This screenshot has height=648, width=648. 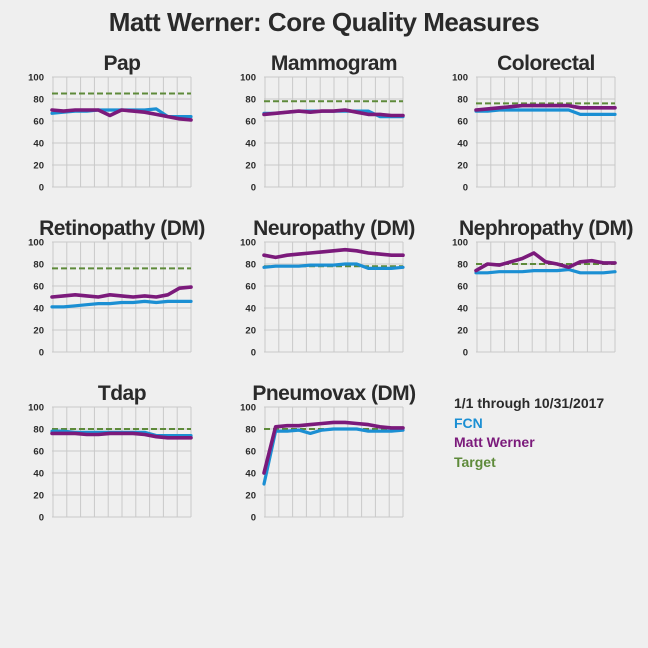 I want to click on panel-title-retinopathy: Retinopathy (DM), so click(x=122, y=228).